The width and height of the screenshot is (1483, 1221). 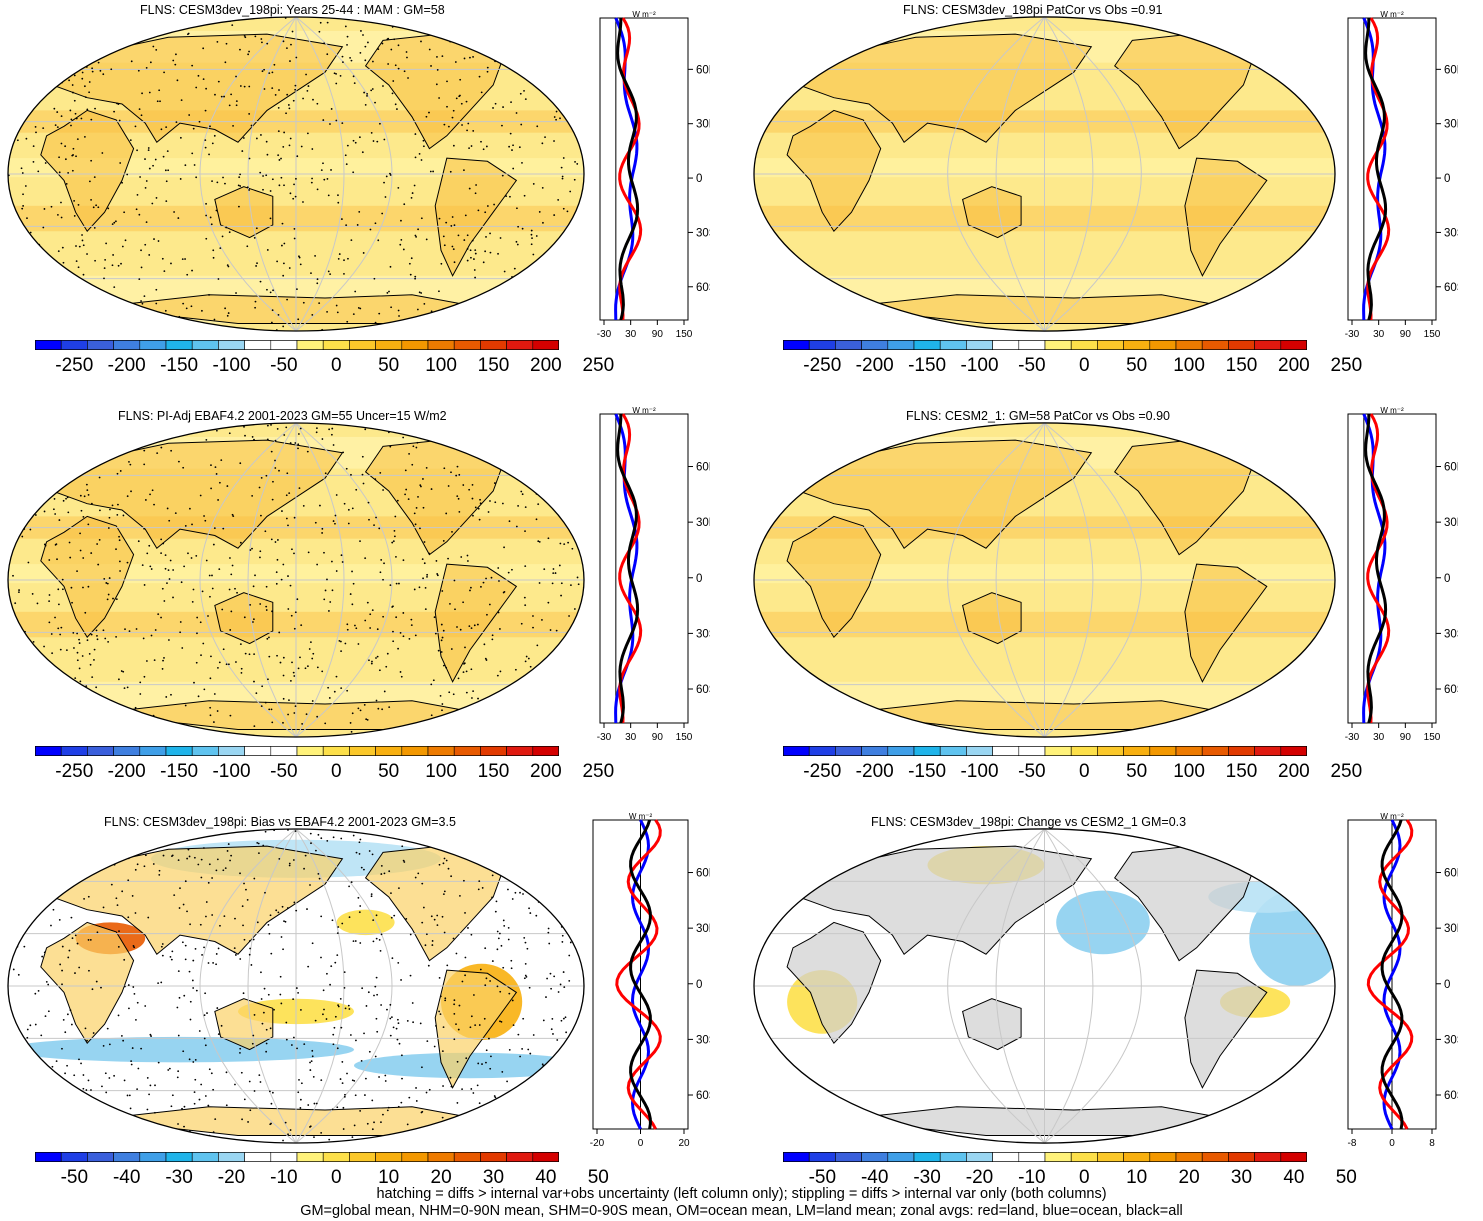 I want to click on x-tick-label: -8, so click(x=1352, y=1143).